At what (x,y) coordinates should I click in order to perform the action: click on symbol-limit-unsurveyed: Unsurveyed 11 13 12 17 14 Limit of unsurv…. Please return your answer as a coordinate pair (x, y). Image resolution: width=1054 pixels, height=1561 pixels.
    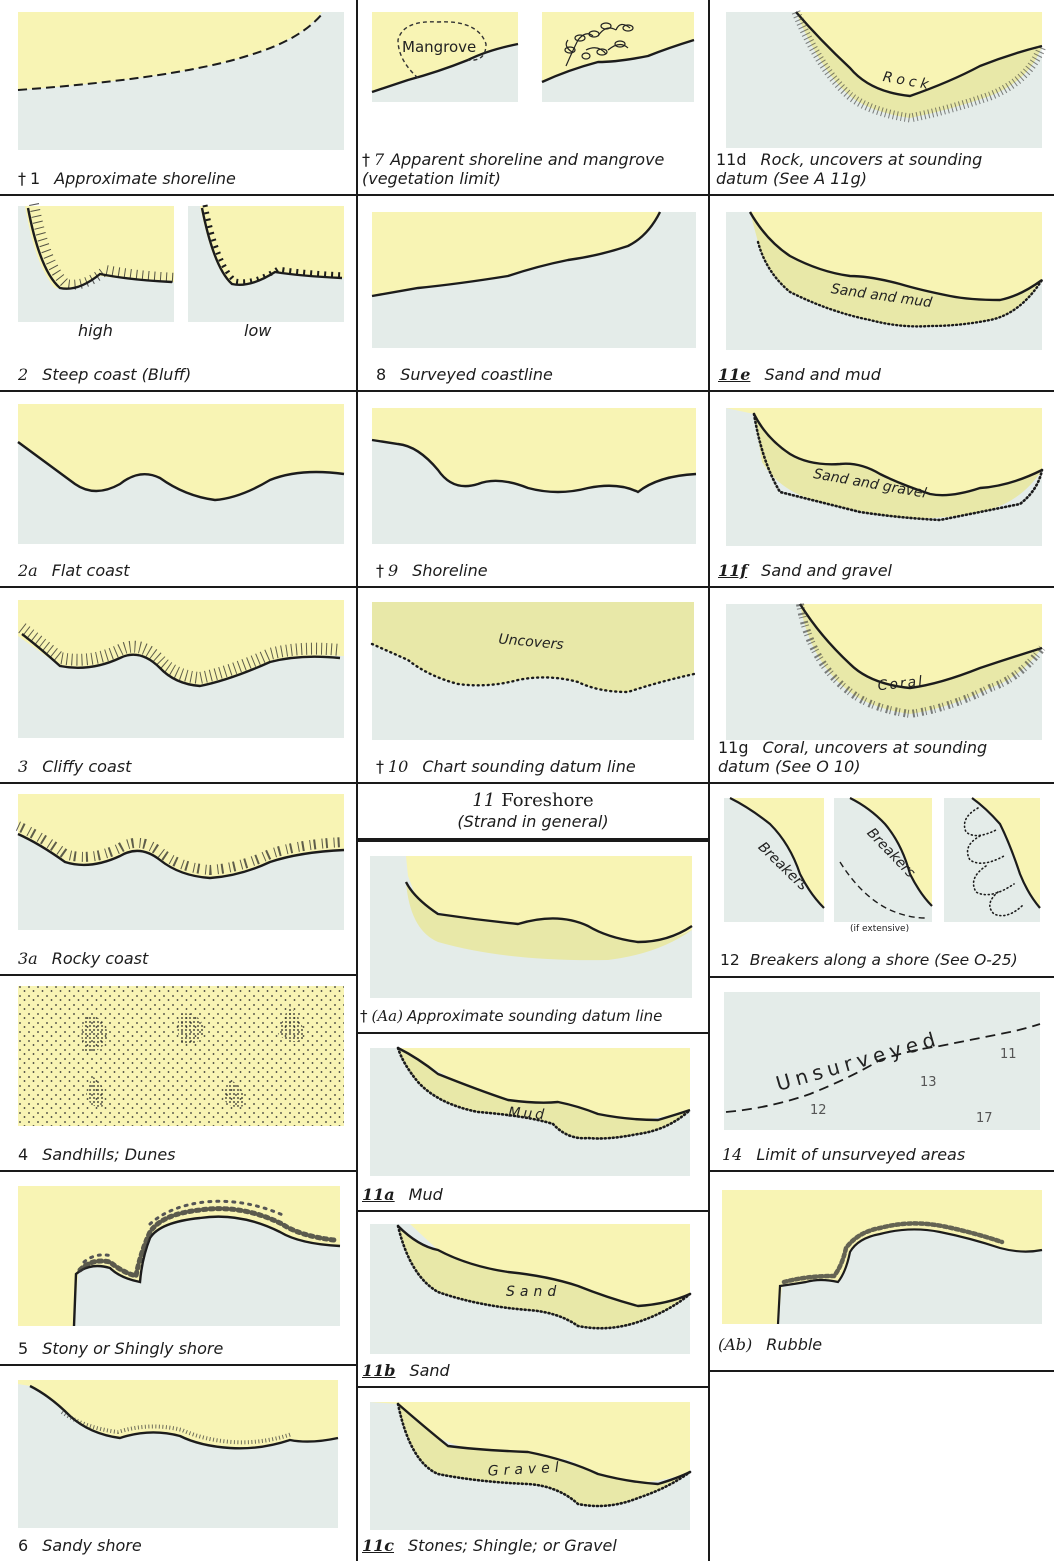
    Looking at the image, I should click on (882, 1075).